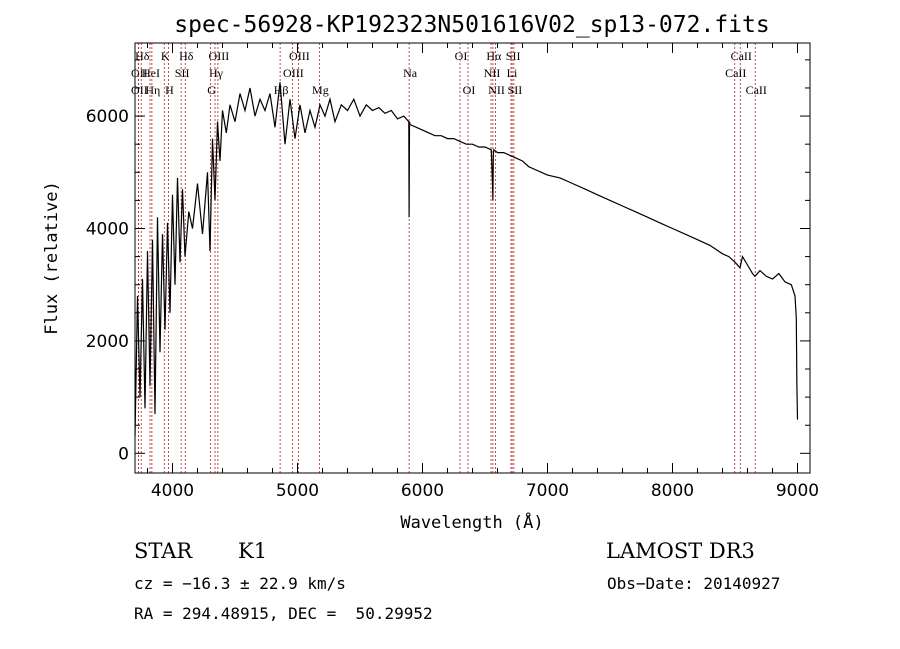 This screenshot has width=900, height=649. Describe the element at coordinates (299, 56) in the screenshot. I see `line-label-12: OIII` at that location.